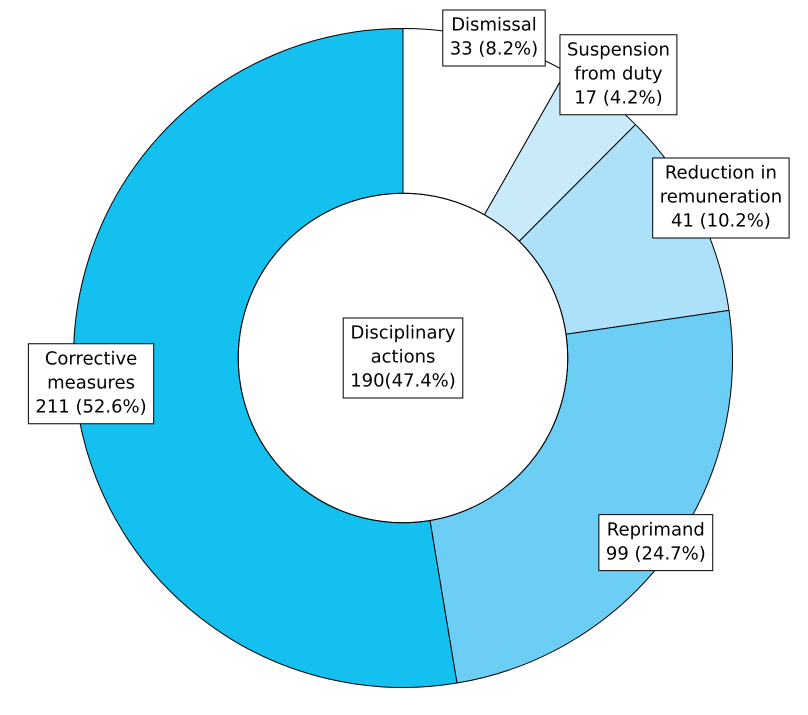  Describe the element at coordinates (91, 407) in the screenshot. I see `data-label: 211 (52.6%)` at that location.